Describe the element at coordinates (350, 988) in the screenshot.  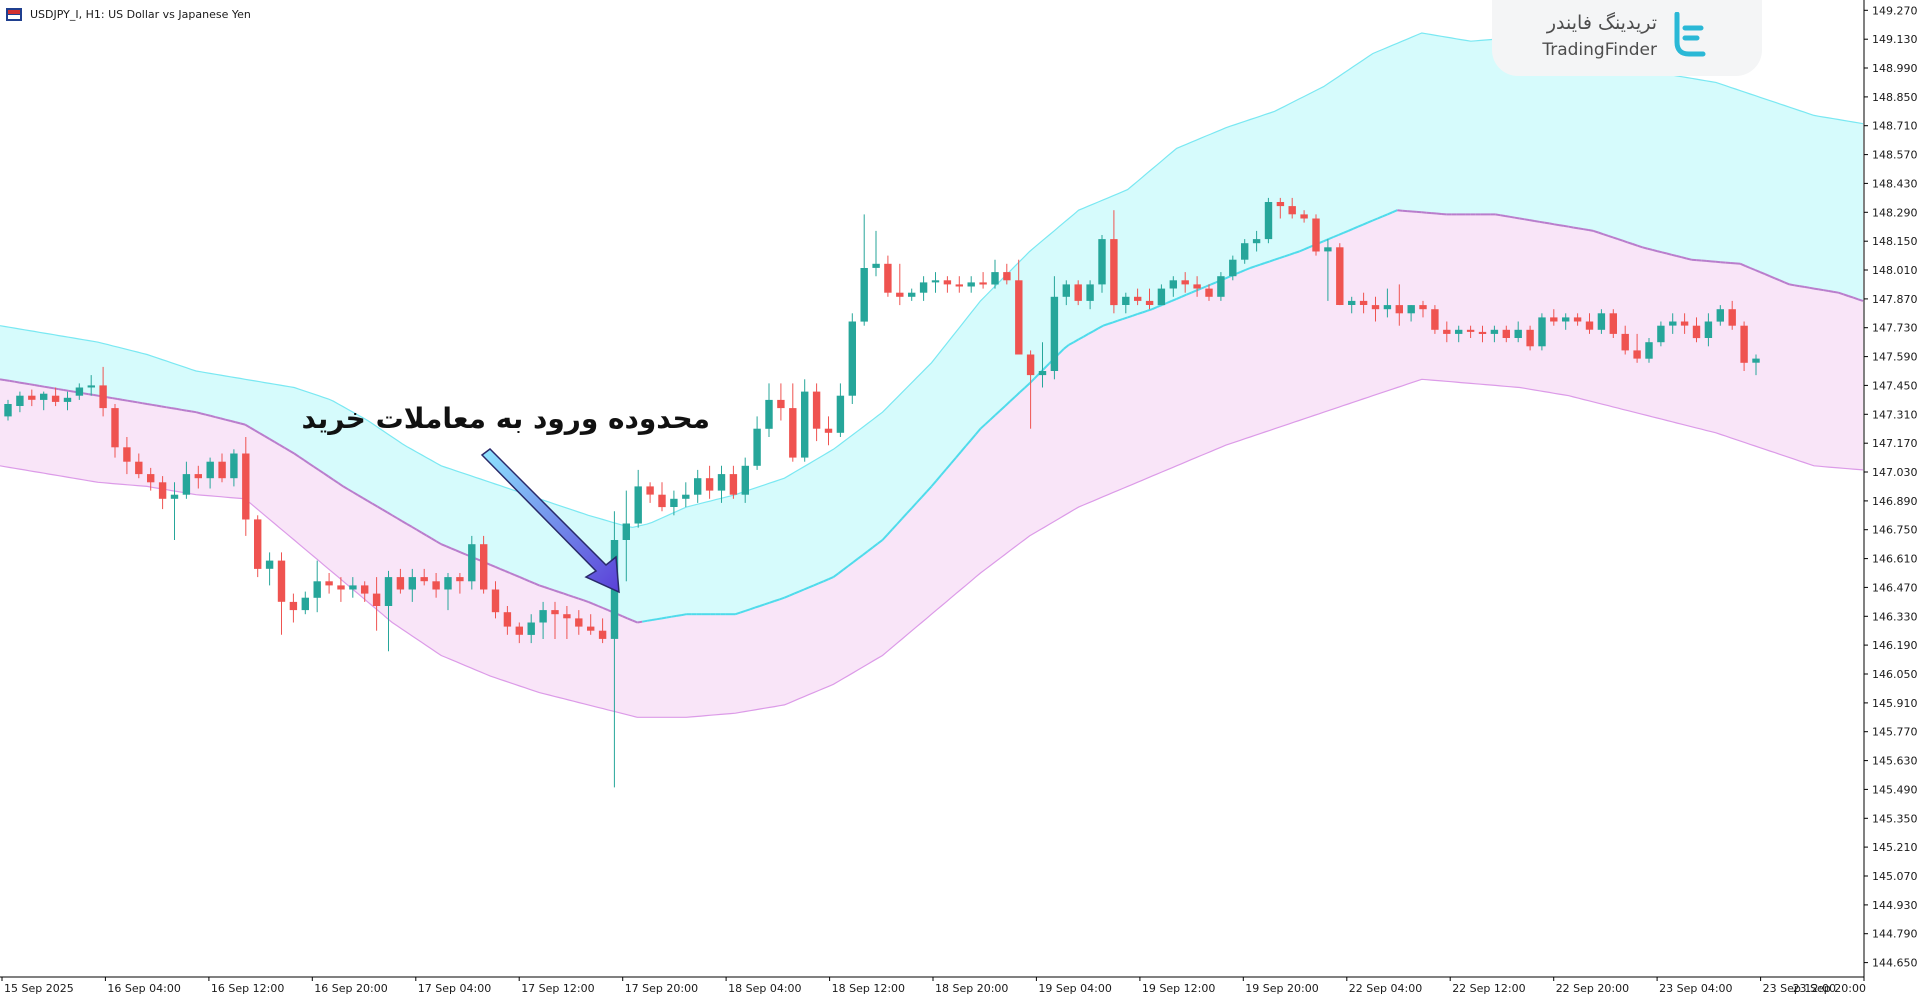
I see `time-tick-label: 16 Sep 20:00` at that location.